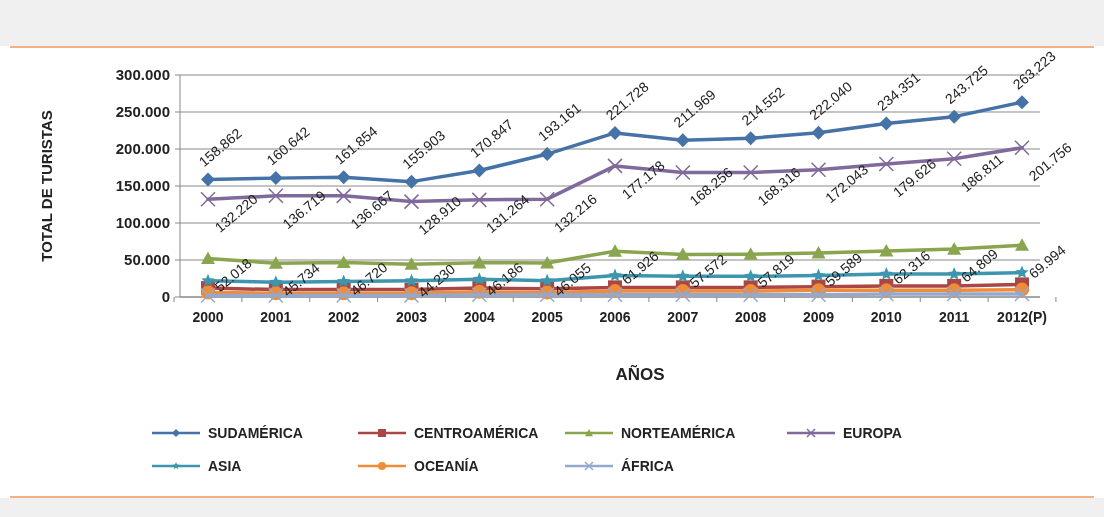  Describe the element at coordinates (411, 317) in the screenshot. I see `x-tick-label: 2003` at that location.